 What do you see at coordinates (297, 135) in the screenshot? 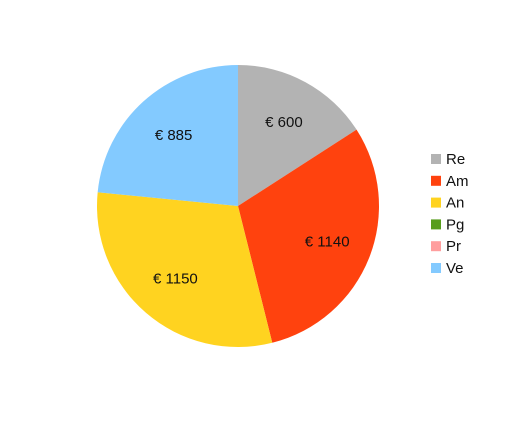
I see `pie-slice-re` at bounding box center [297, 135].